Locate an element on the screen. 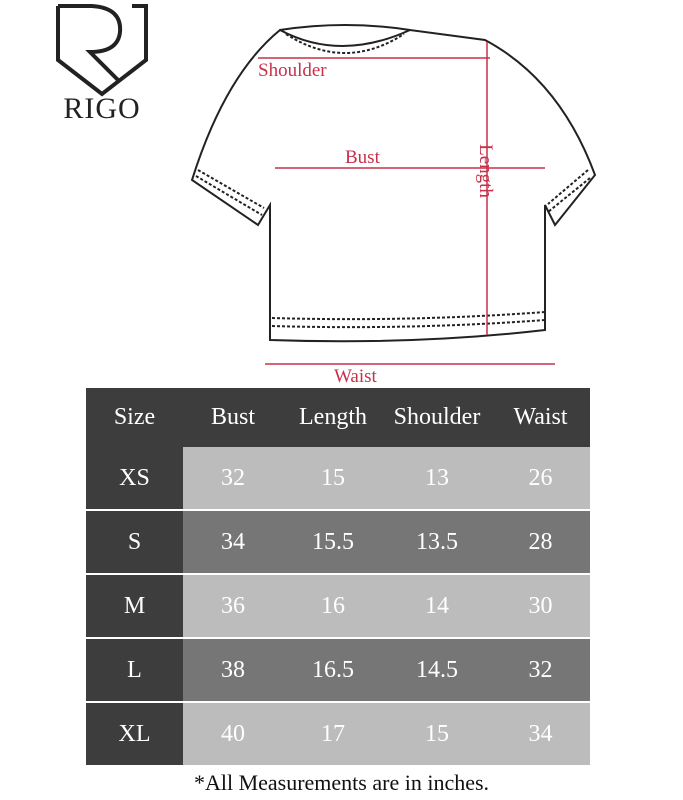 Image resolution: width=683 pixels, height=800 pixels. shoulder-cell: 14.5 is located at coordinates (437, 670).